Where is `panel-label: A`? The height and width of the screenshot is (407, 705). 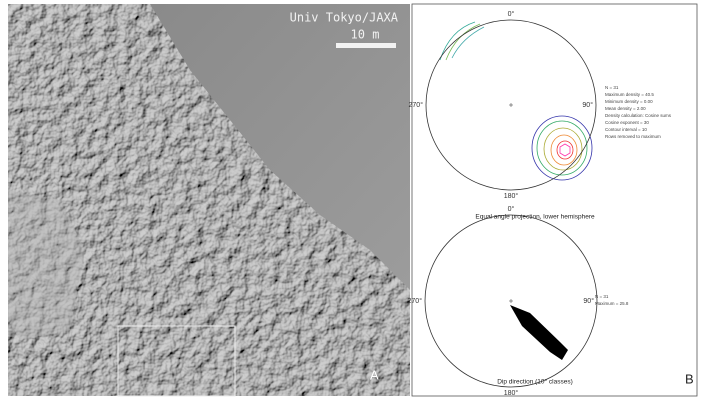
panel-label: A is located at coordinates (374, 374).